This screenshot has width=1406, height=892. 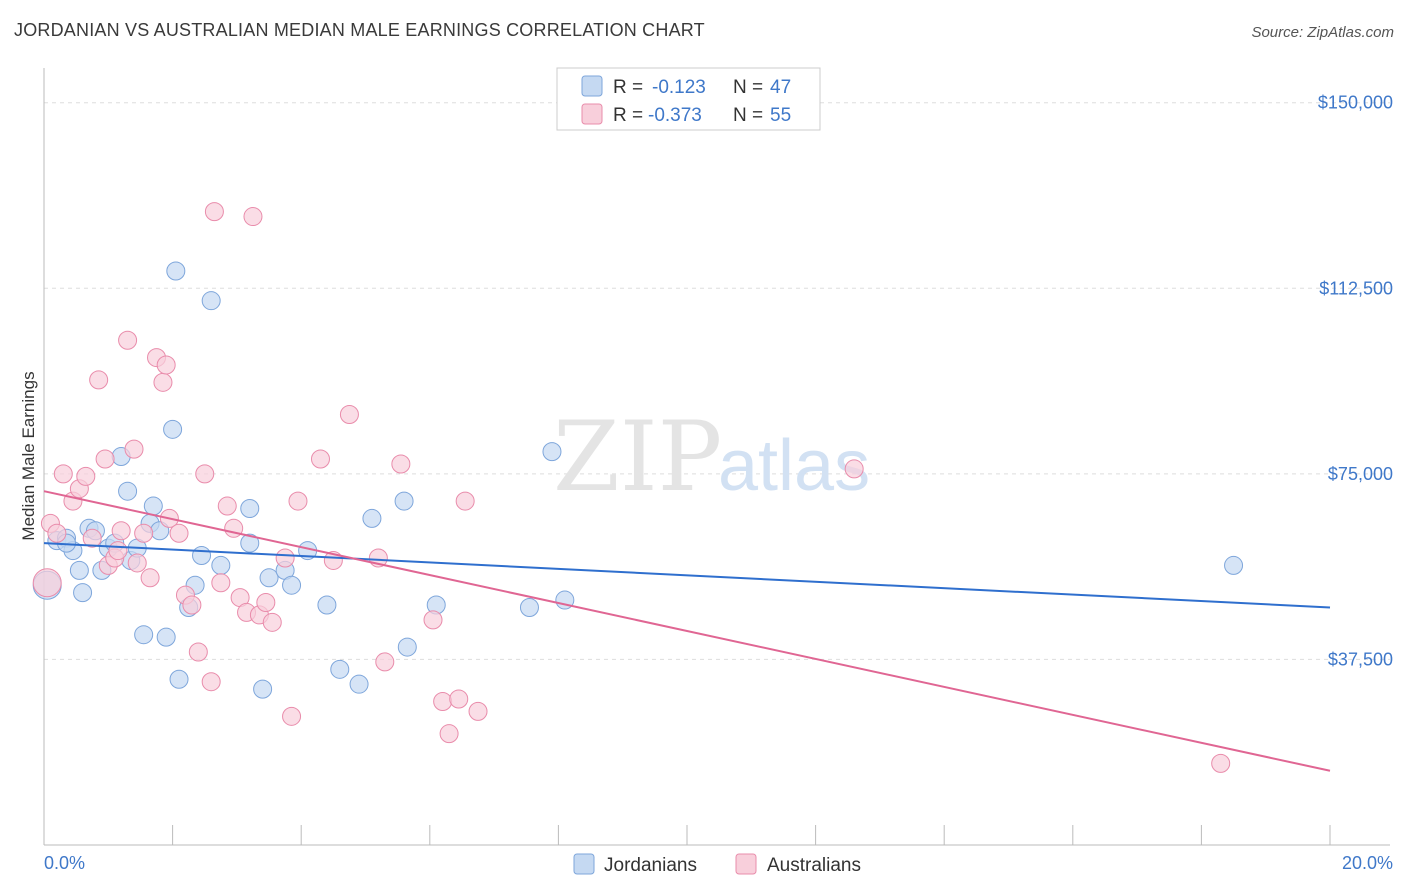 I want to click on x-tick-label-max: 20.0%, so click(x=1367, y=863).